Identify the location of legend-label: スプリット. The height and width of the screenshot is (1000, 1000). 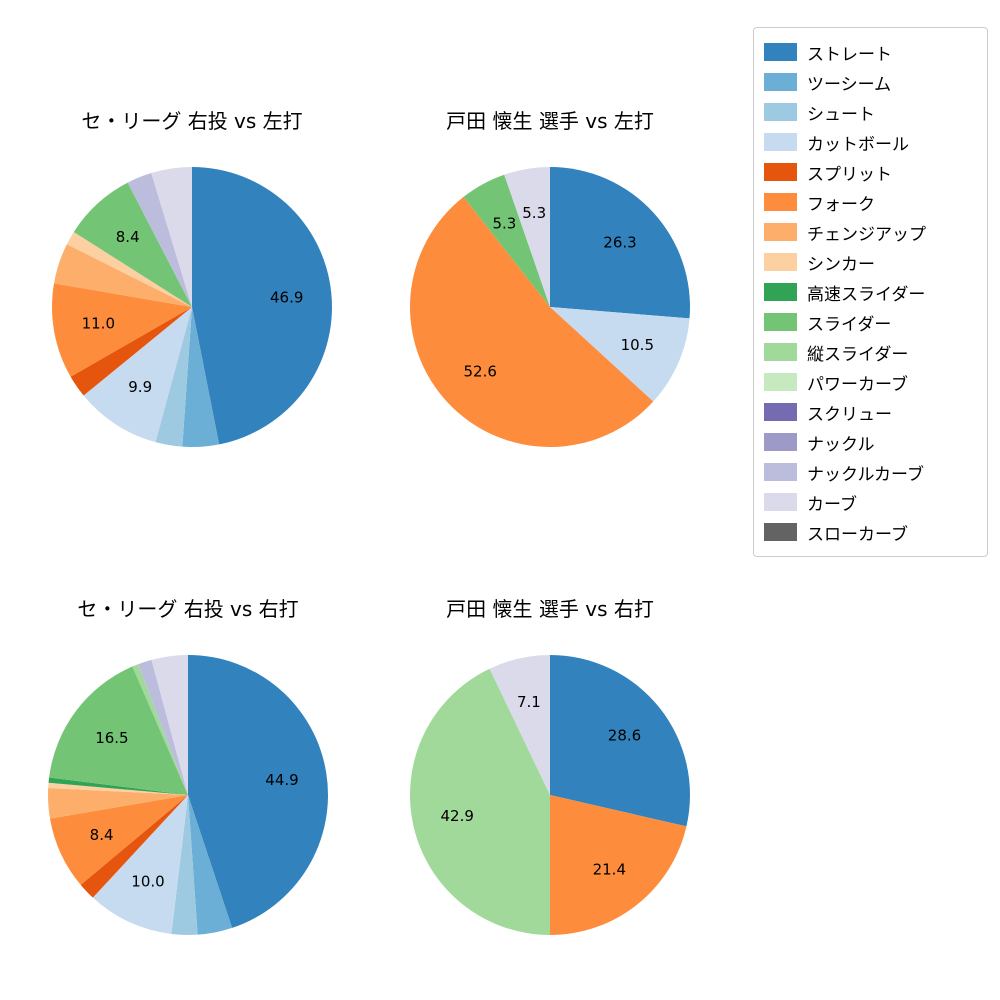
(849, 174).